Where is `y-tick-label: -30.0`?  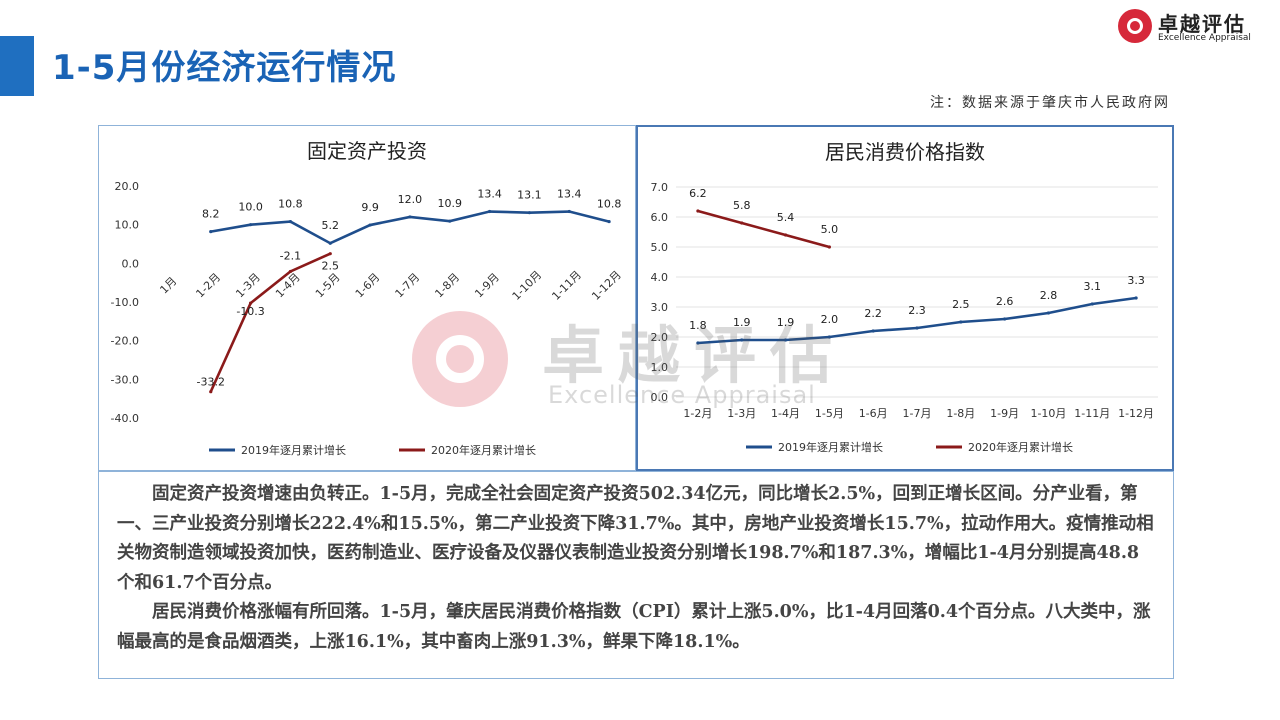 y-tick-label: -30.0 is located at coordinates (125, 379).